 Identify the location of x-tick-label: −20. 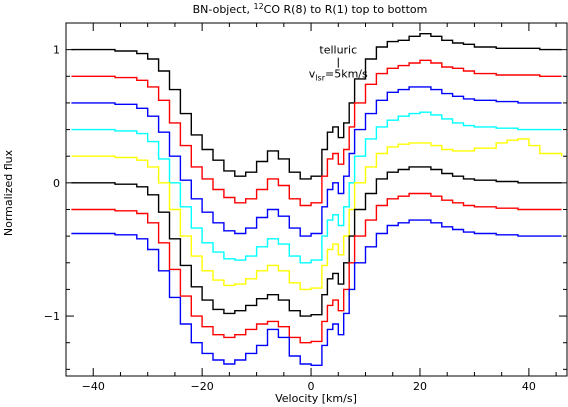
(202, 386).